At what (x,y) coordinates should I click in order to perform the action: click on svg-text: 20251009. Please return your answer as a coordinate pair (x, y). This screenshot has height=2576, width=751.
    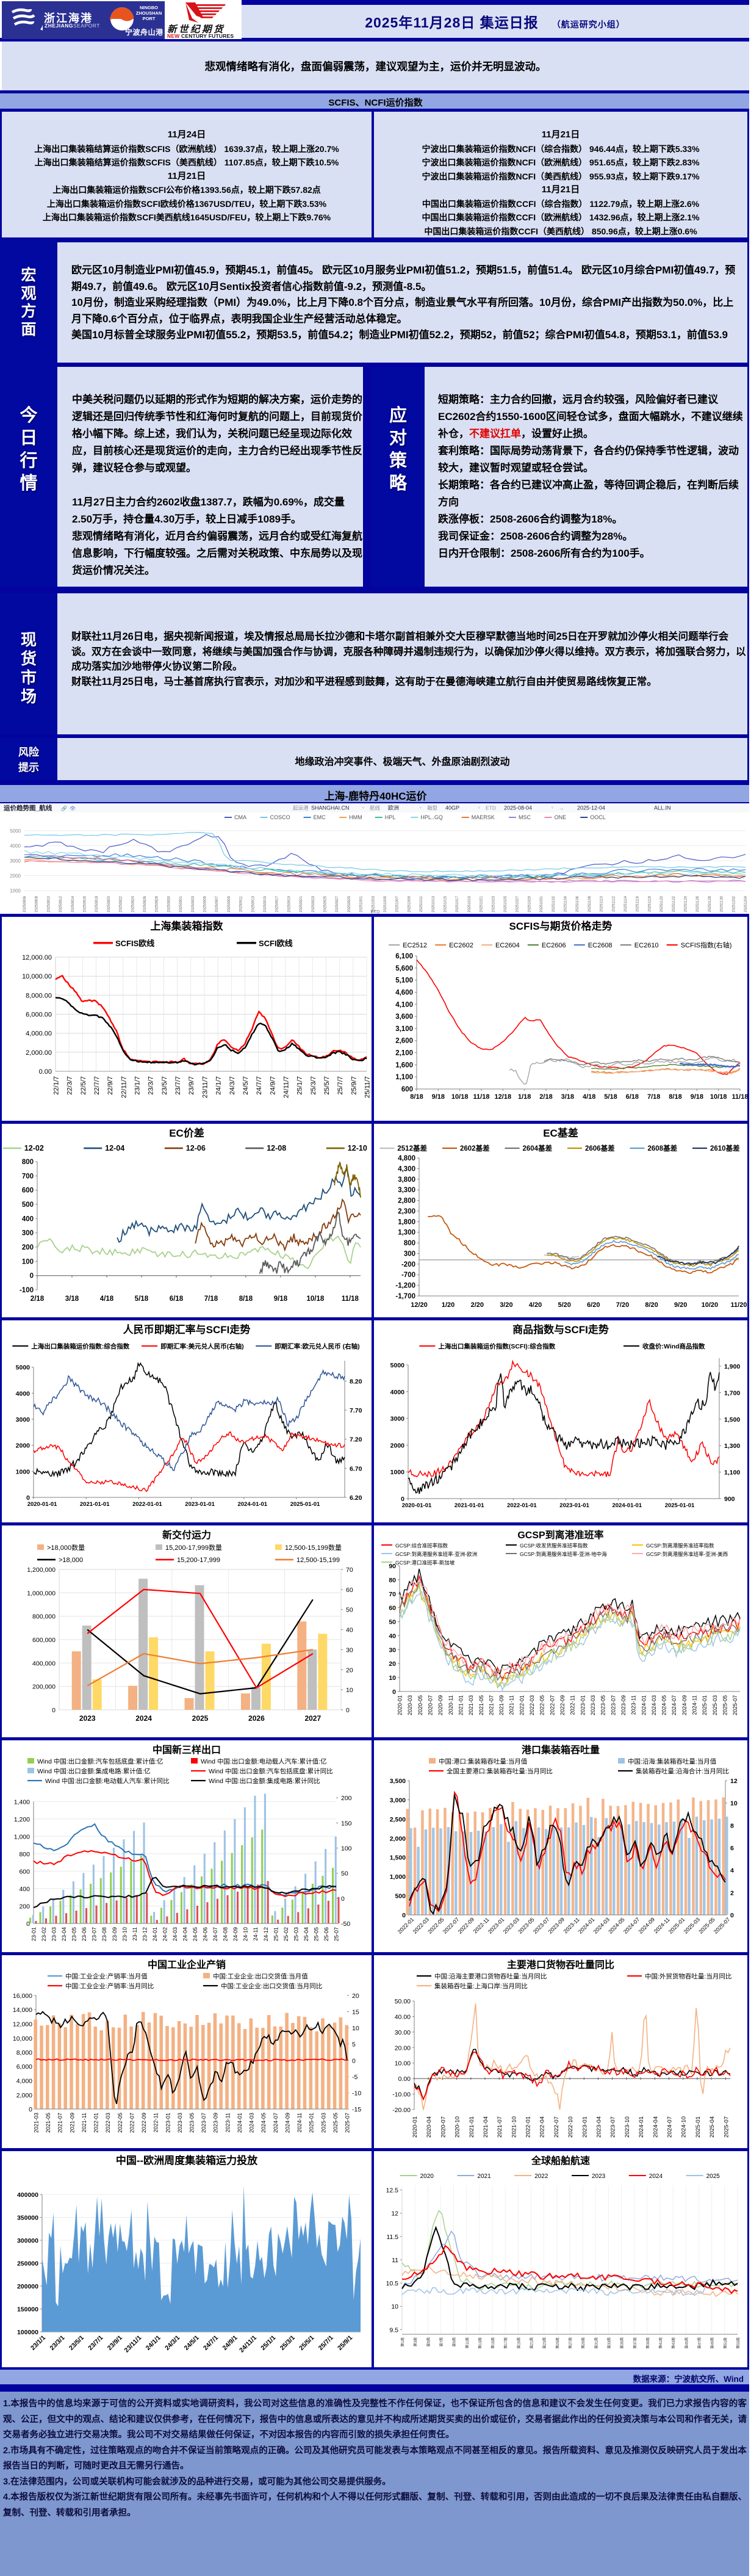
    Looking at the image, I should click on (409, 903).